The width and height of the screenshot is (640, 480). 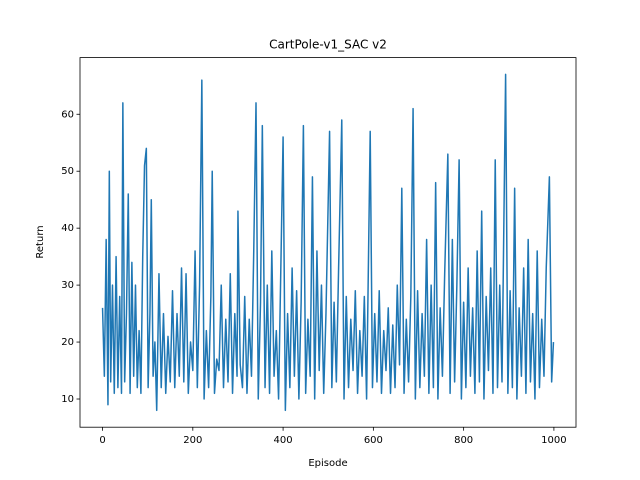 I want to click on y-tick-label: 30, so click(x=67, y=285).